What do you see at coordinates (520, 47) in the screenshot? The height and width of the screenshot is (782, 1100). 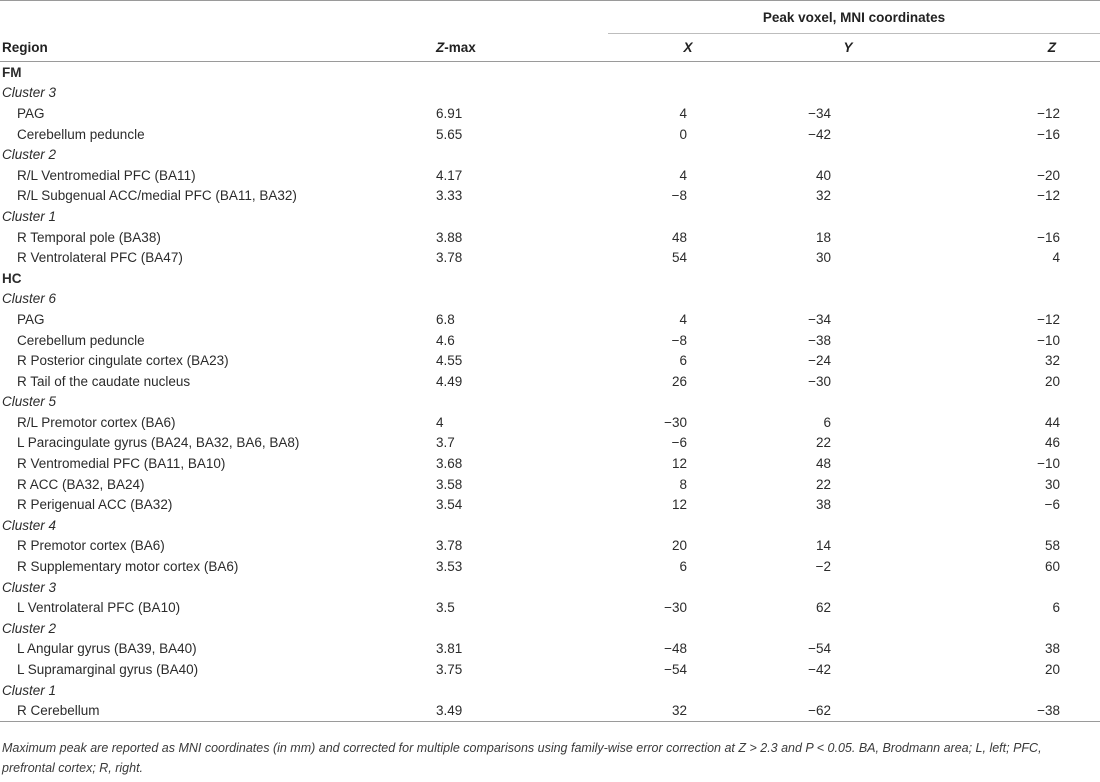 I see `zmax-column-header: Z-max` at bounding box center [520, 47].